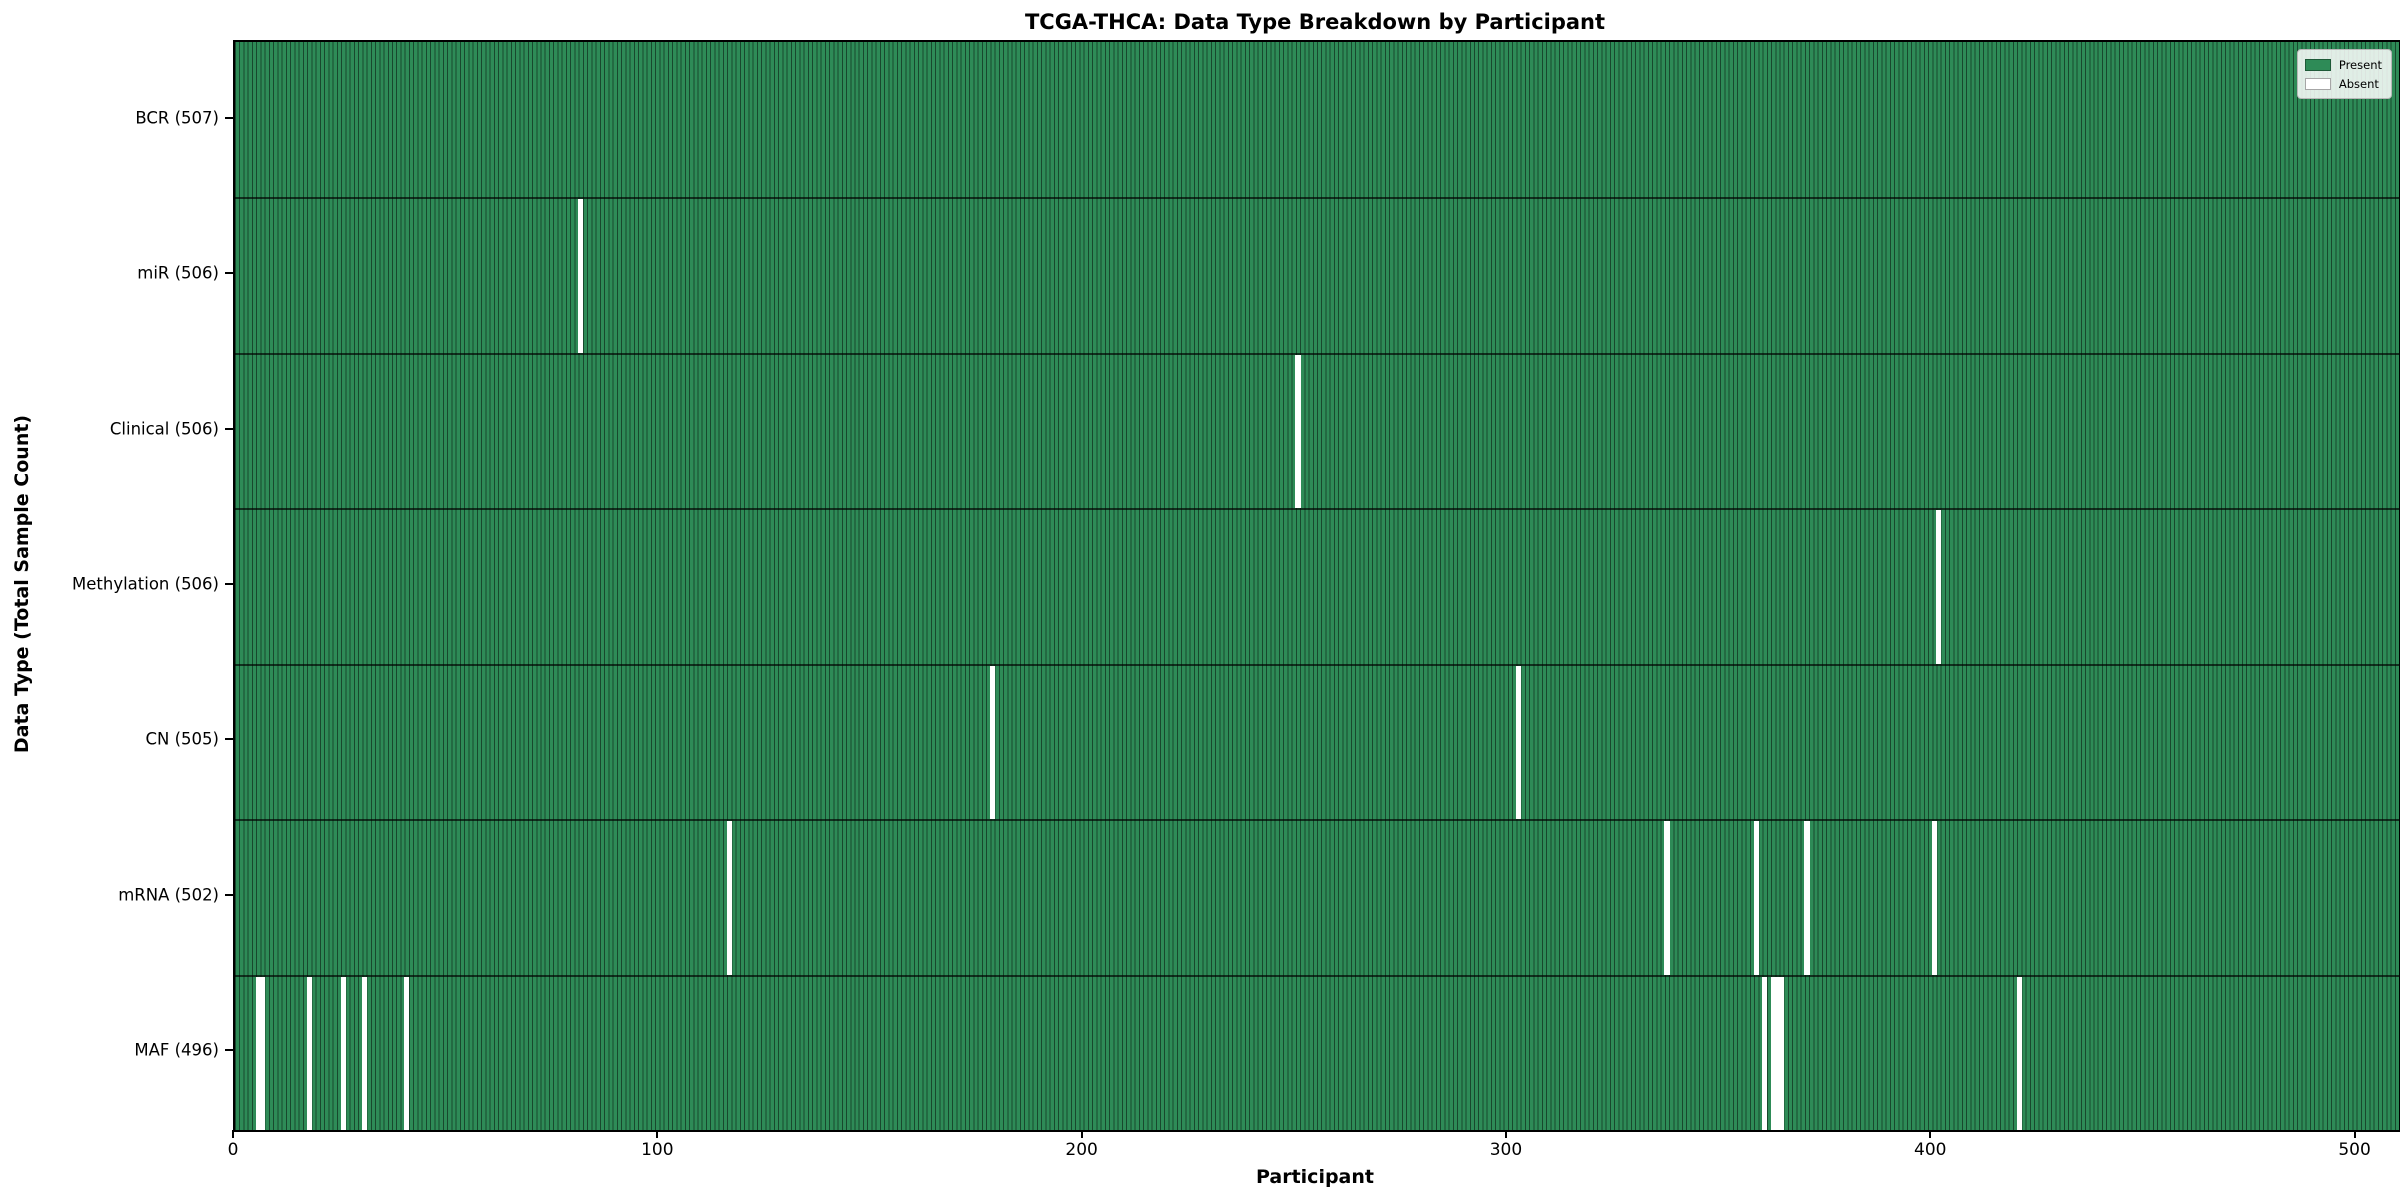  I want to click on heatmap-row-methylation, so click(1317, 586).